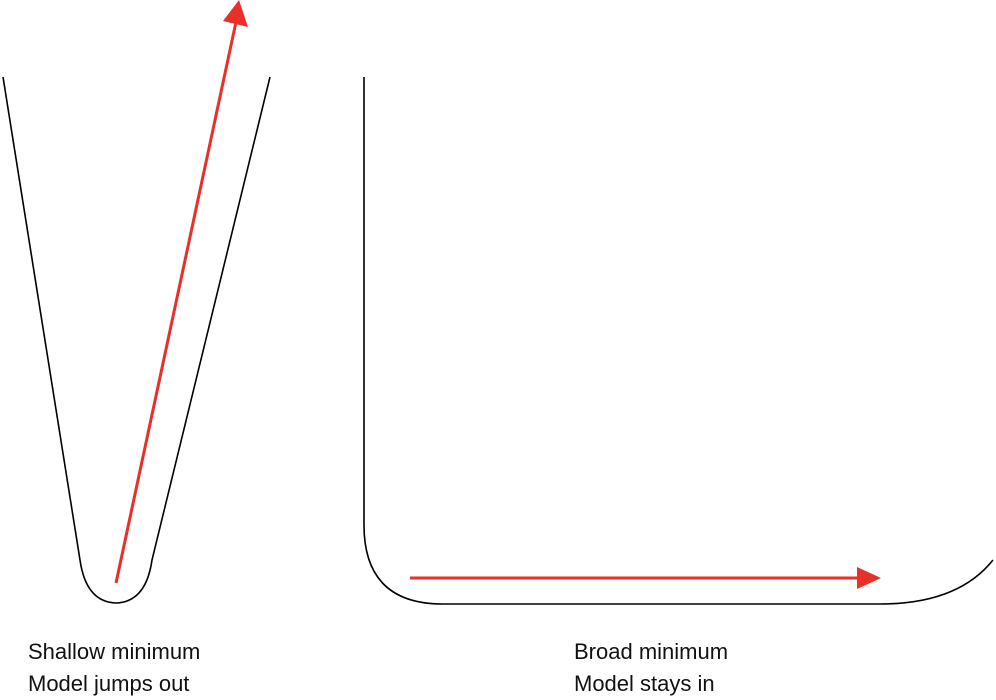  What do you see at coordinates (114, 668) in the screenshot?
I see `shallow-minimum-caption: Shallow minimum Model jumps out` at bounding box center [114, 668].